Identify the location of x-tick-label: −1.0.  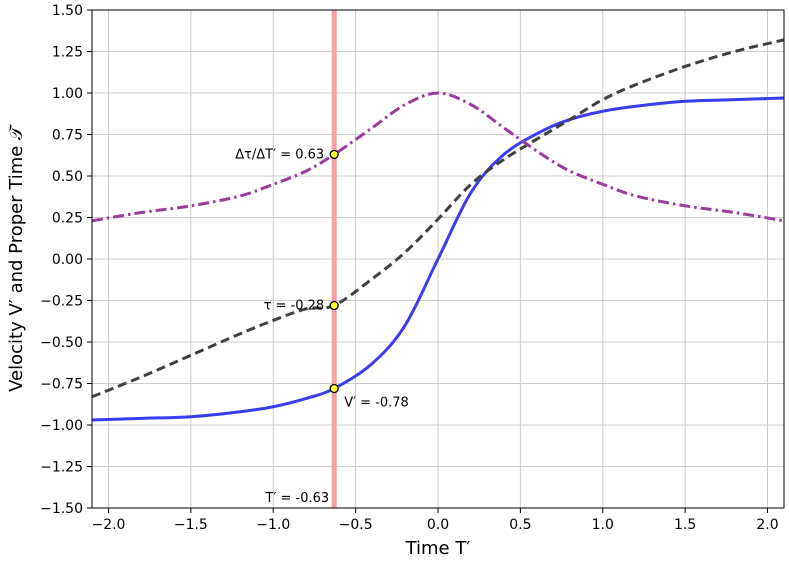
(273, 525).